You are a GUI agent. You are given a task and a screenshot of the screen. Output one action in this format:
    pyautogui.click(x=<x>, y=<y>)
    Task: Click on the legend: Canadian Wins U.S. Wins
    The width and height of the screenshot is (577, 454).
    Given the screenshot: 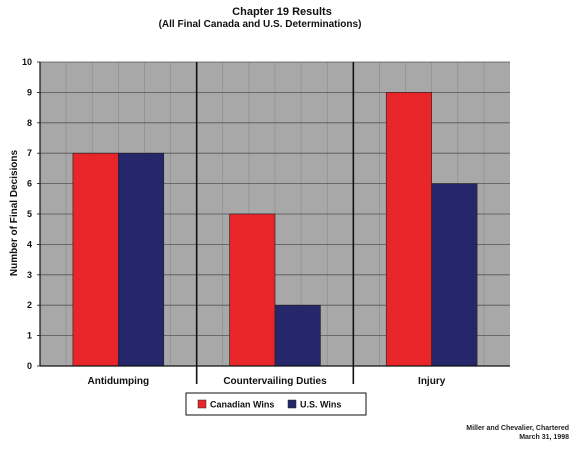 What is the action you would take?
    pyautogui.click(x=276, y=404)
    